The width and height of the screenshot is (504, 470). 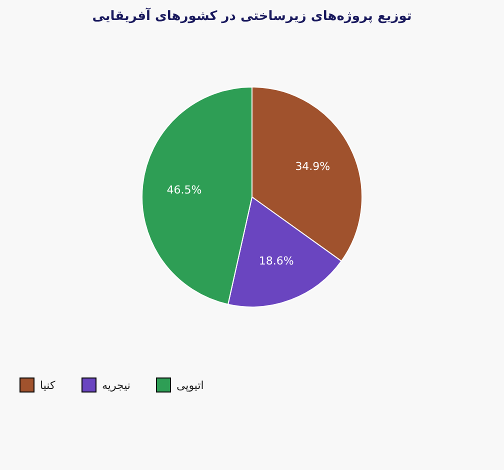 I want to click on title: توزیع پروژه‌های زیرساختی در کشورهای آفریقایی, so click(x=252, y=16).